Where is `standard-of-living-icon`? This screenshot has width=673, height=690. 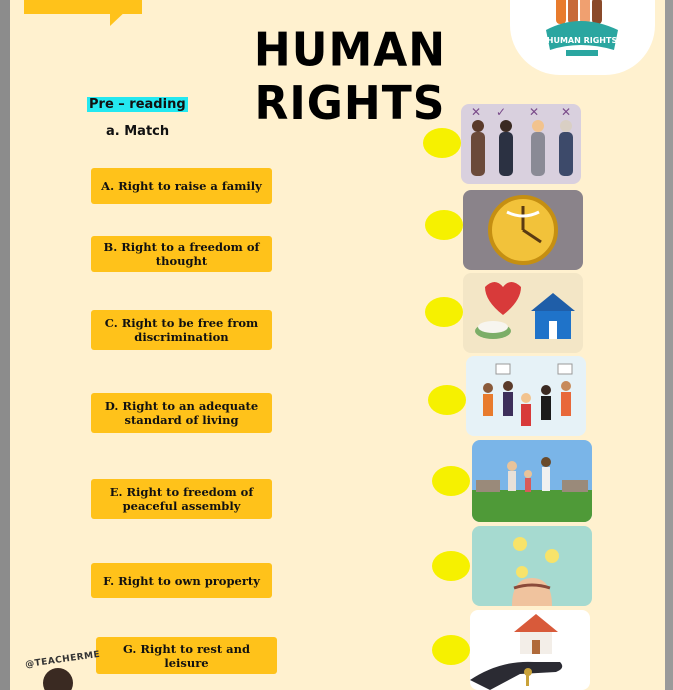
standard-of-living-icon is located at coordinates (523, 313).